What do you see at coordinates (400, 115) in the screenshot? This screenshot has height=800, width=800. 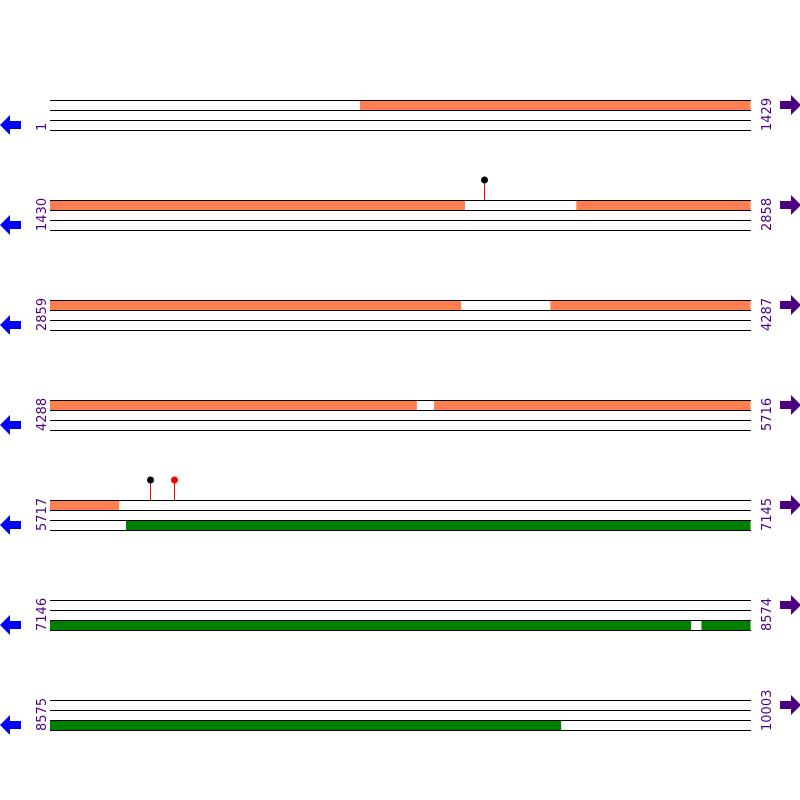 I see `sequence-row: 1 1429` at bounding box center [400, 115].